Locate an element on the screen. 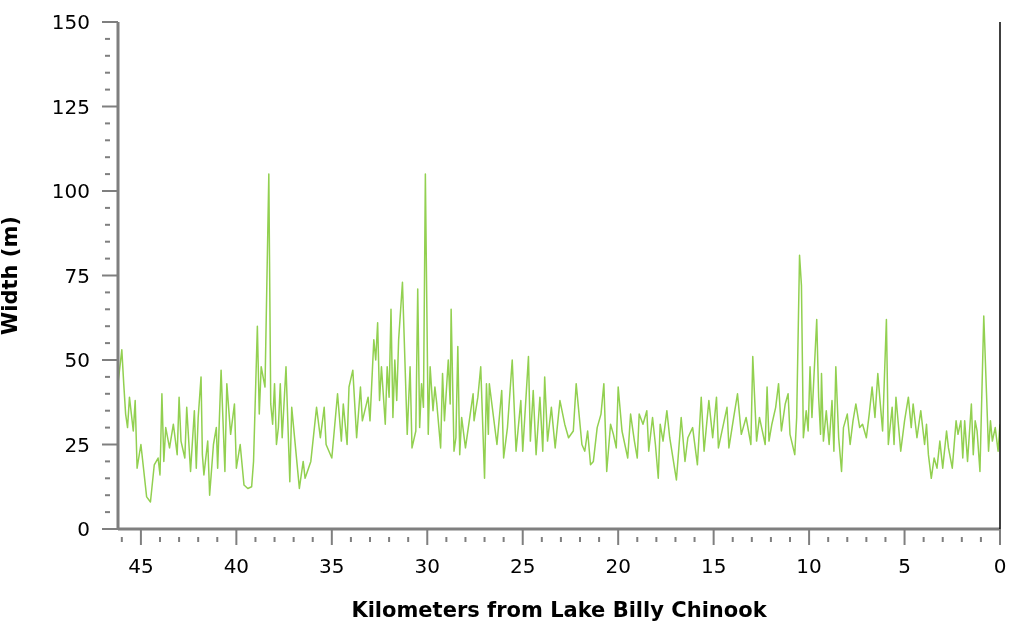 The image size is (1010, 629). y-tick-label: 150 is located at coordinates (70, 22).